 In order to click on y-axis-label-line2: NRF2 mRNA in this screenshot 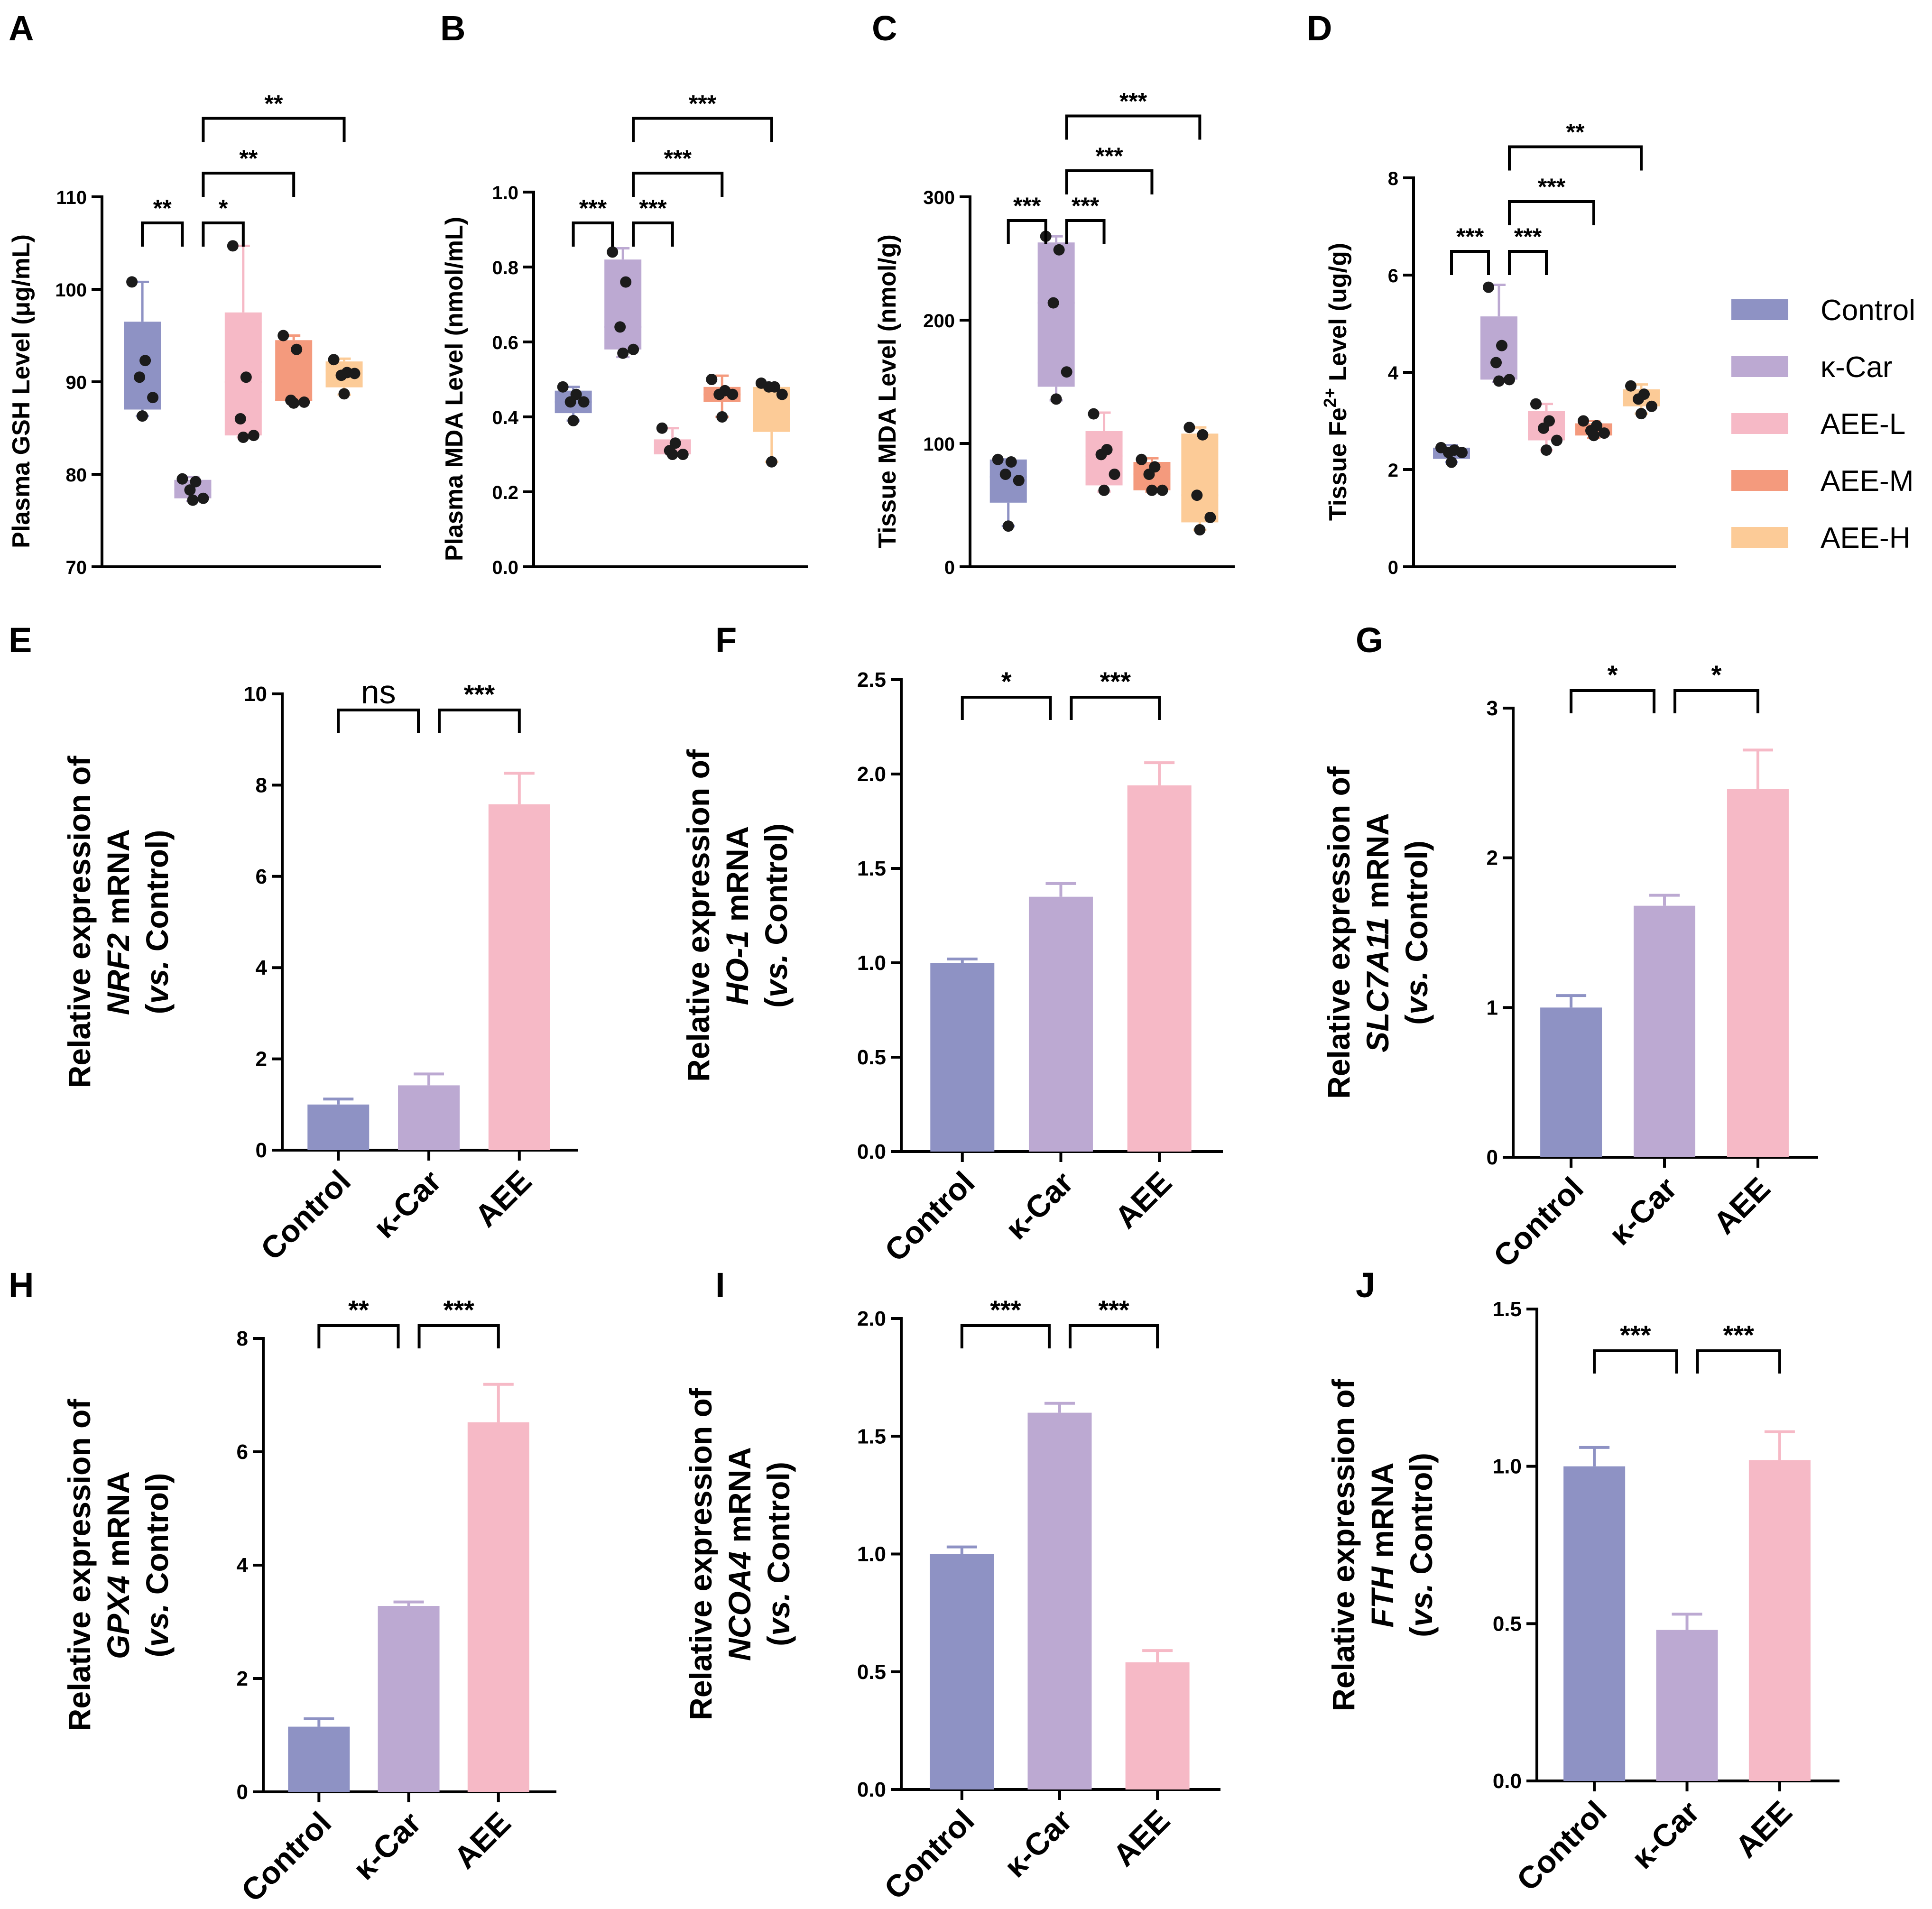, I will do `click(119, 922)`.